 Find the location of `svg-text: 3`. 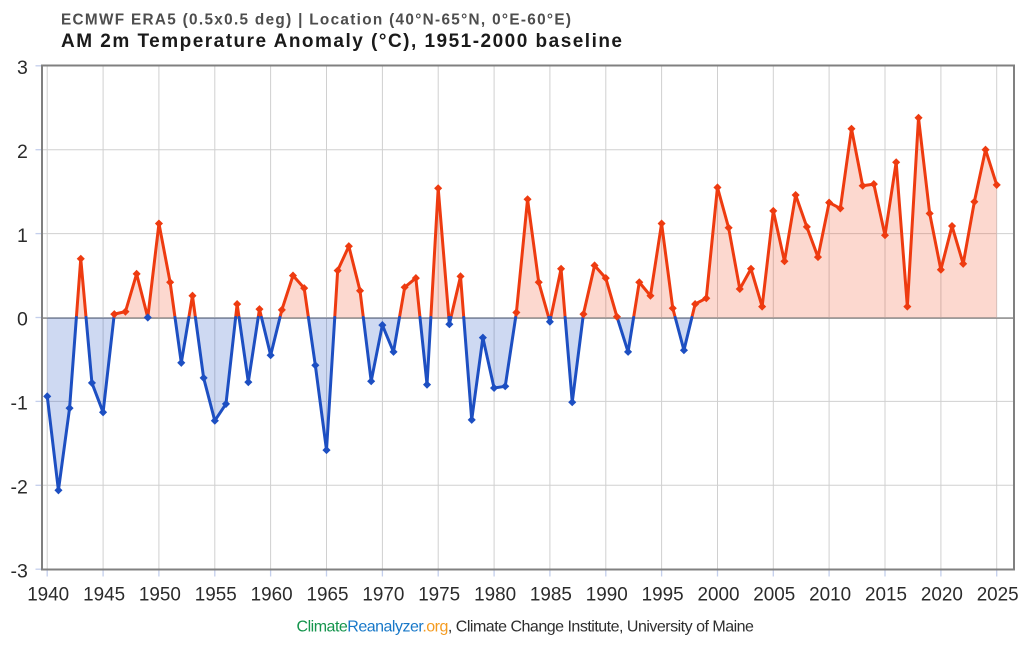

svg-text: 3 is located at coordinates (22, 68).